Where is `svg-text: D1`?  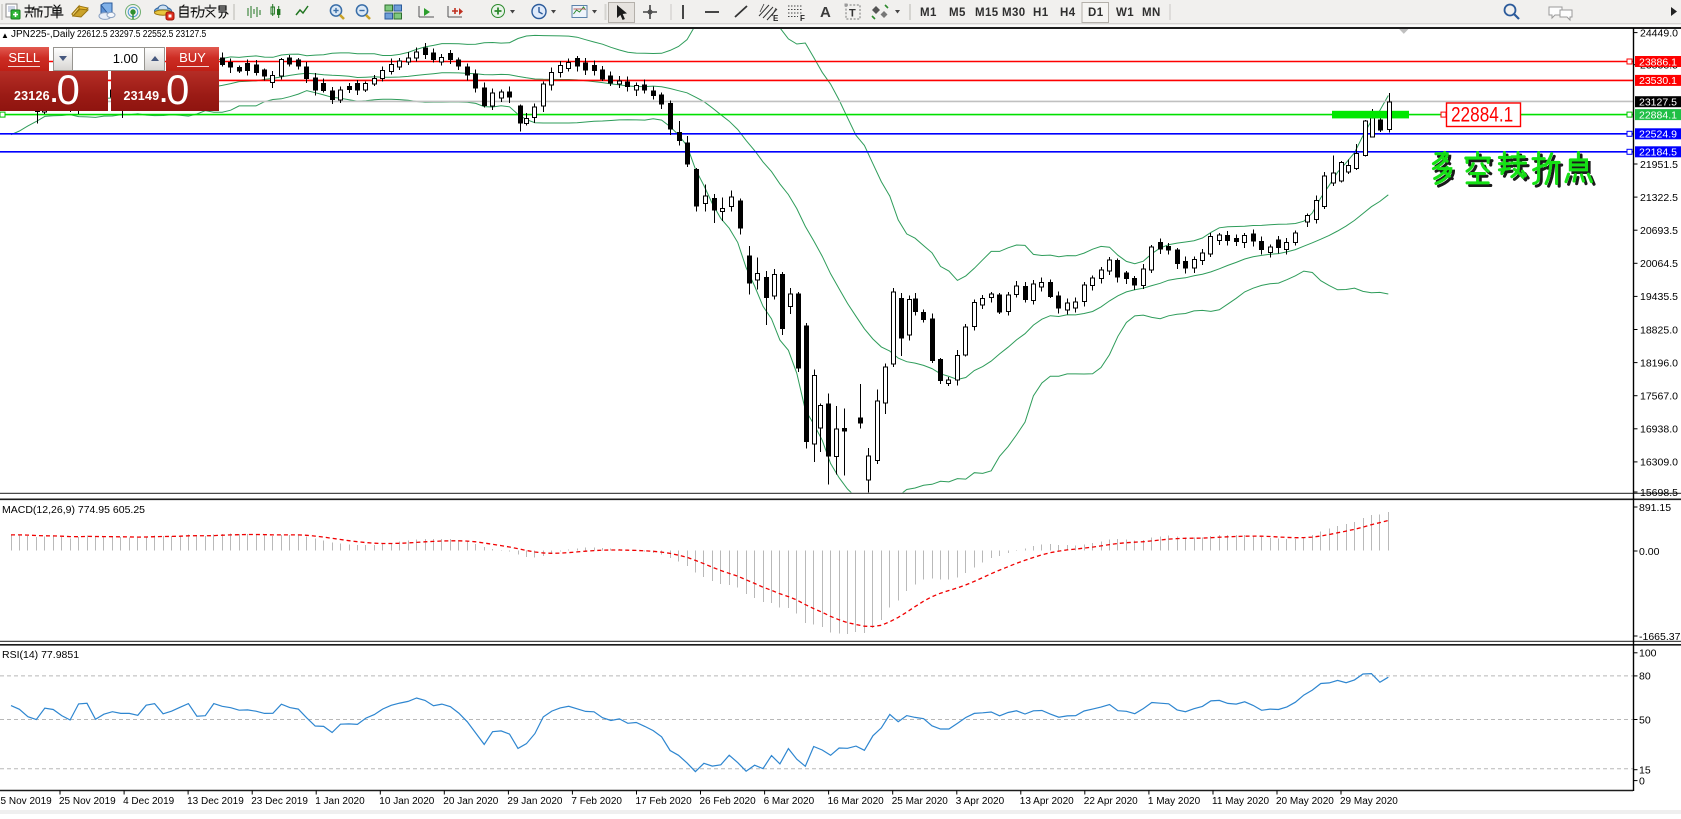 svg-text: D1 is located at coordinates (1096, 13).